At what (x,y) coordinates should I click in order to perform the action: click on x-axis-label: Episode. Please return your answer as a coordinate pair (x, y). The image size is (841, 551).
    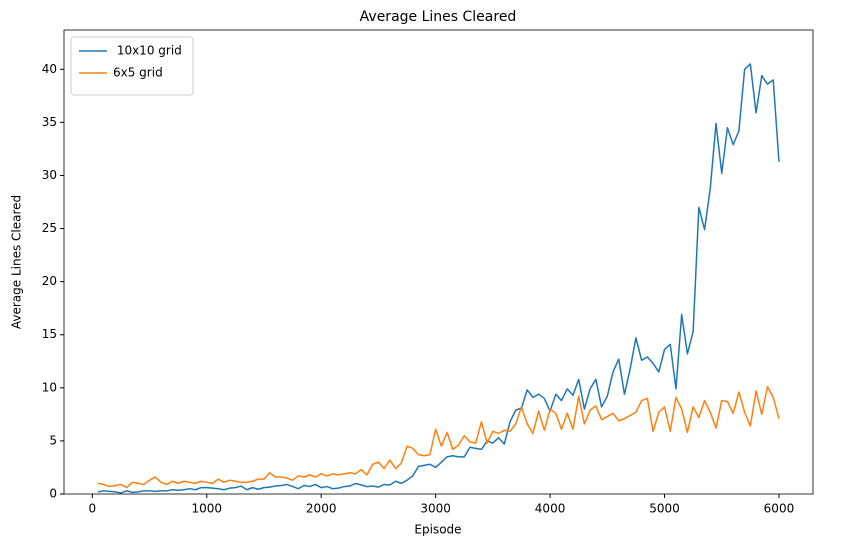
    Looking at the image, I should click on (437, 530).